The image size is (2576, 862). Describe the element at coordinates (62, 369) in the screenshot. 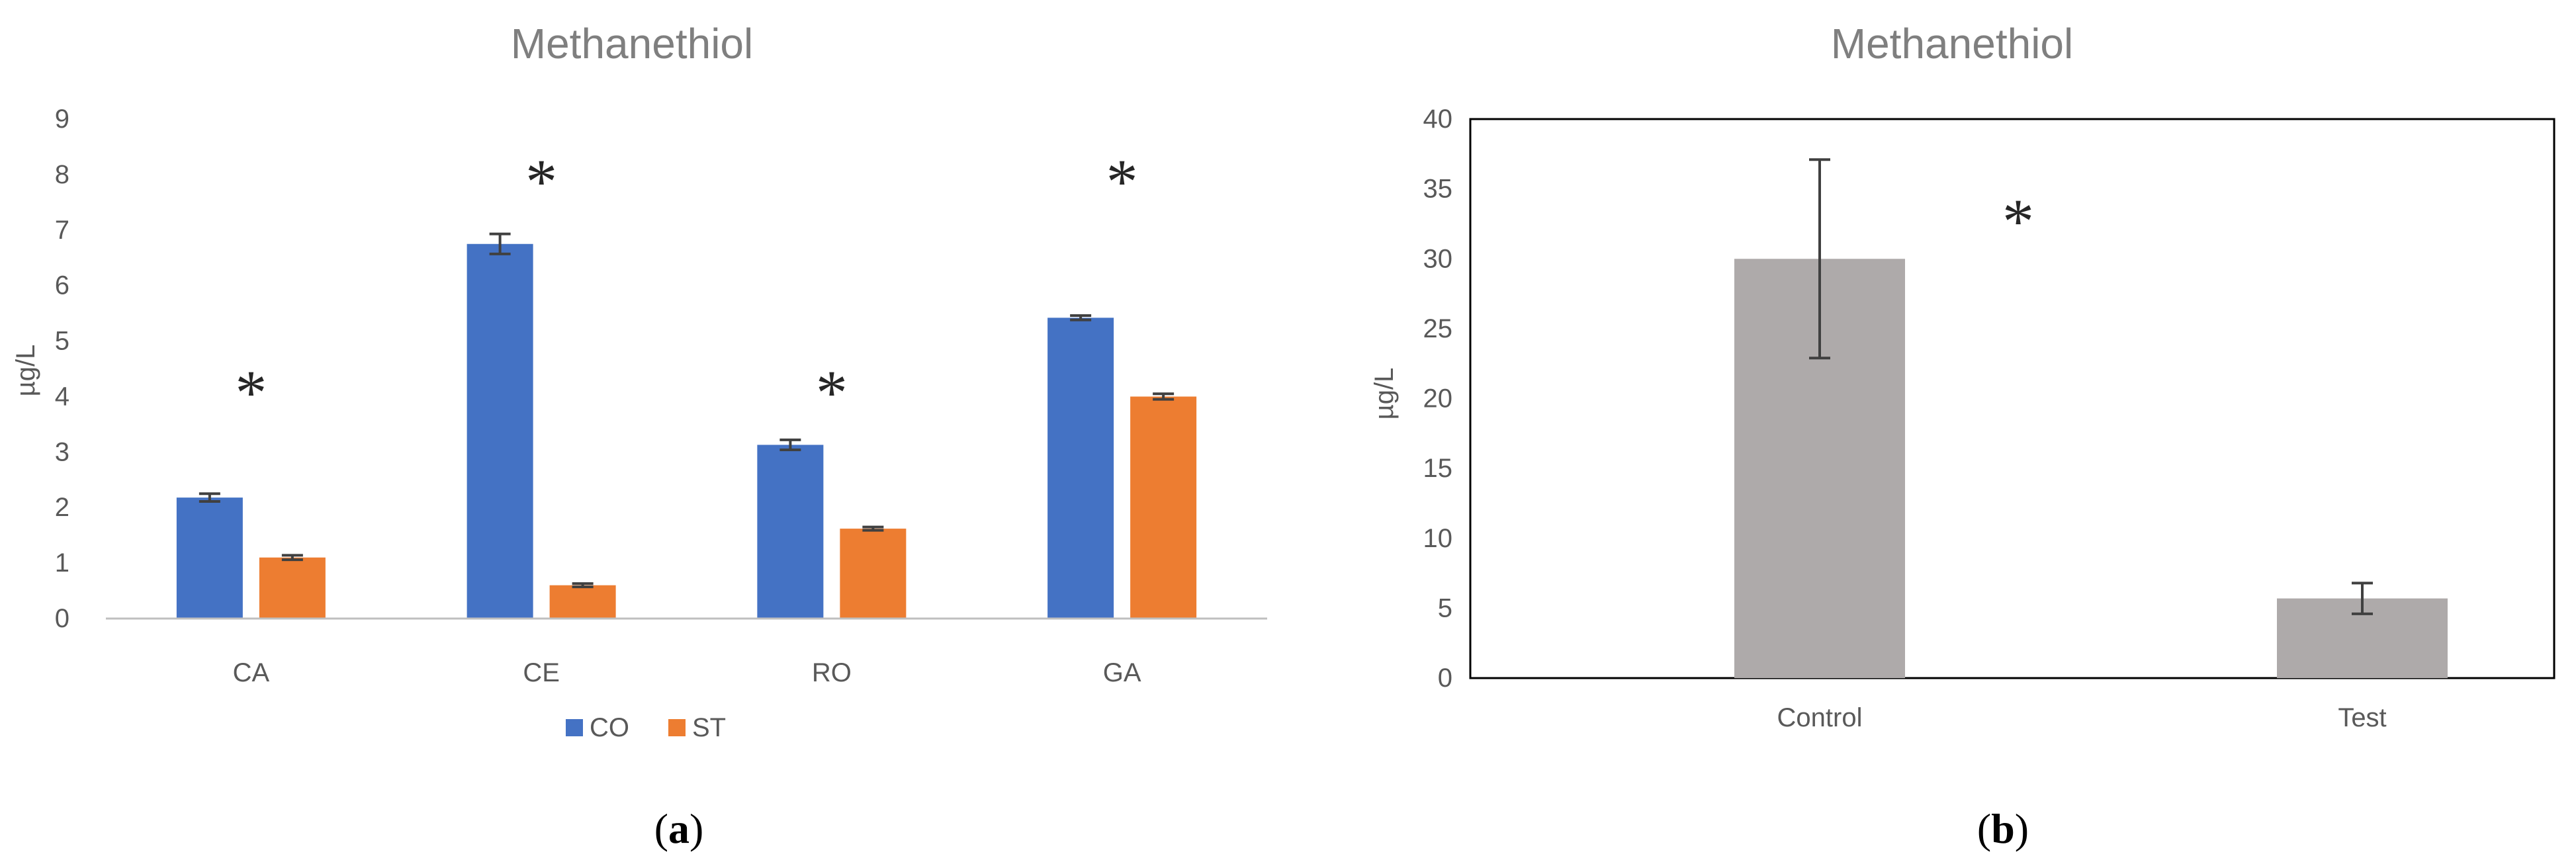

I see `chart-a-y-ticks: 0 1 2 3 4 5 6 7 8 9` at that location.